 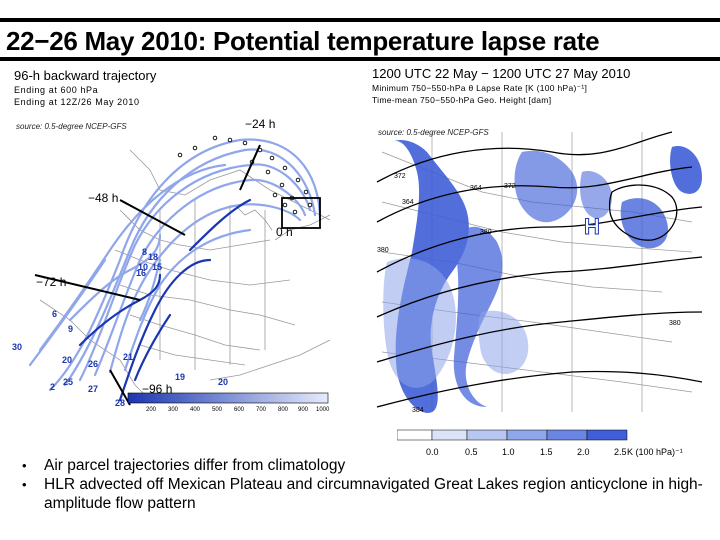 What do you see at coordinates (52, 387) in the screenshot?
I see `level-number: 2` at bounding box center [52, 387].